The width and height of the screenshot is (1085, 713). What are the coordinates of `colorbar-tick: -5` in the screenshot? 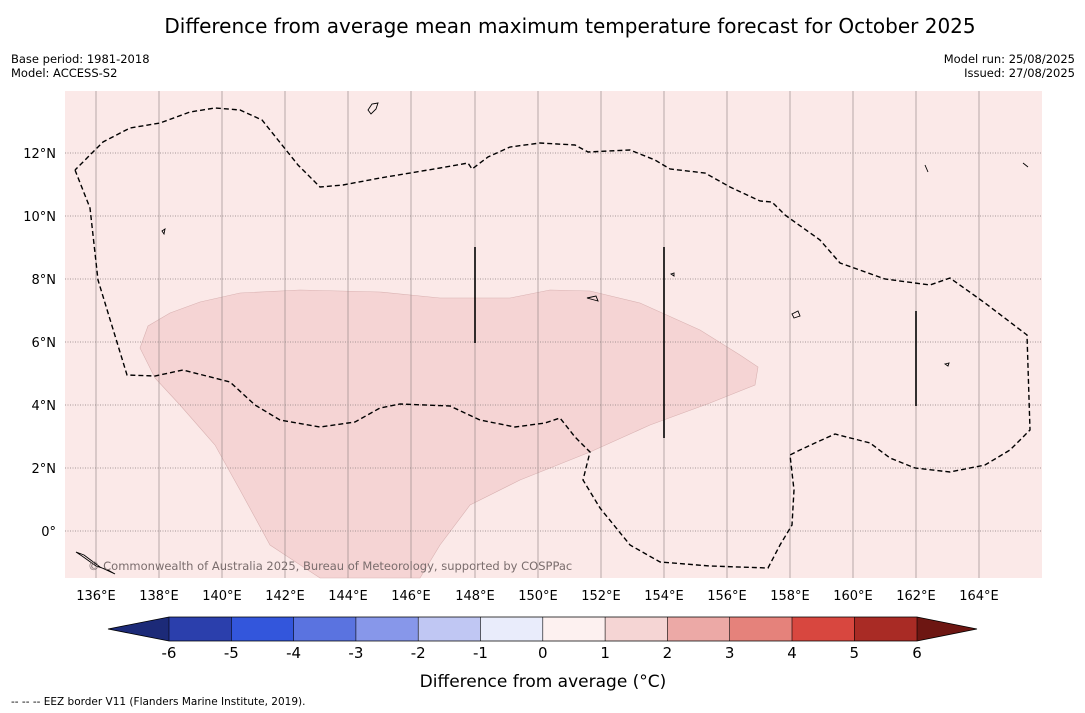 It's located at (231, 653).